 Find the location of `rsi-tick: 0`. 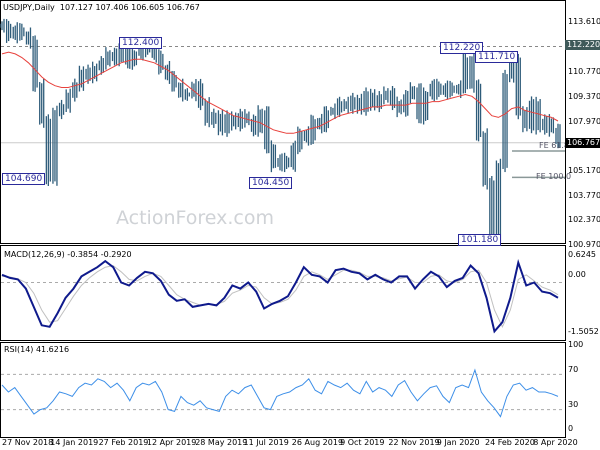

rsi-tick: 0 is located at coordinates (571, 428).